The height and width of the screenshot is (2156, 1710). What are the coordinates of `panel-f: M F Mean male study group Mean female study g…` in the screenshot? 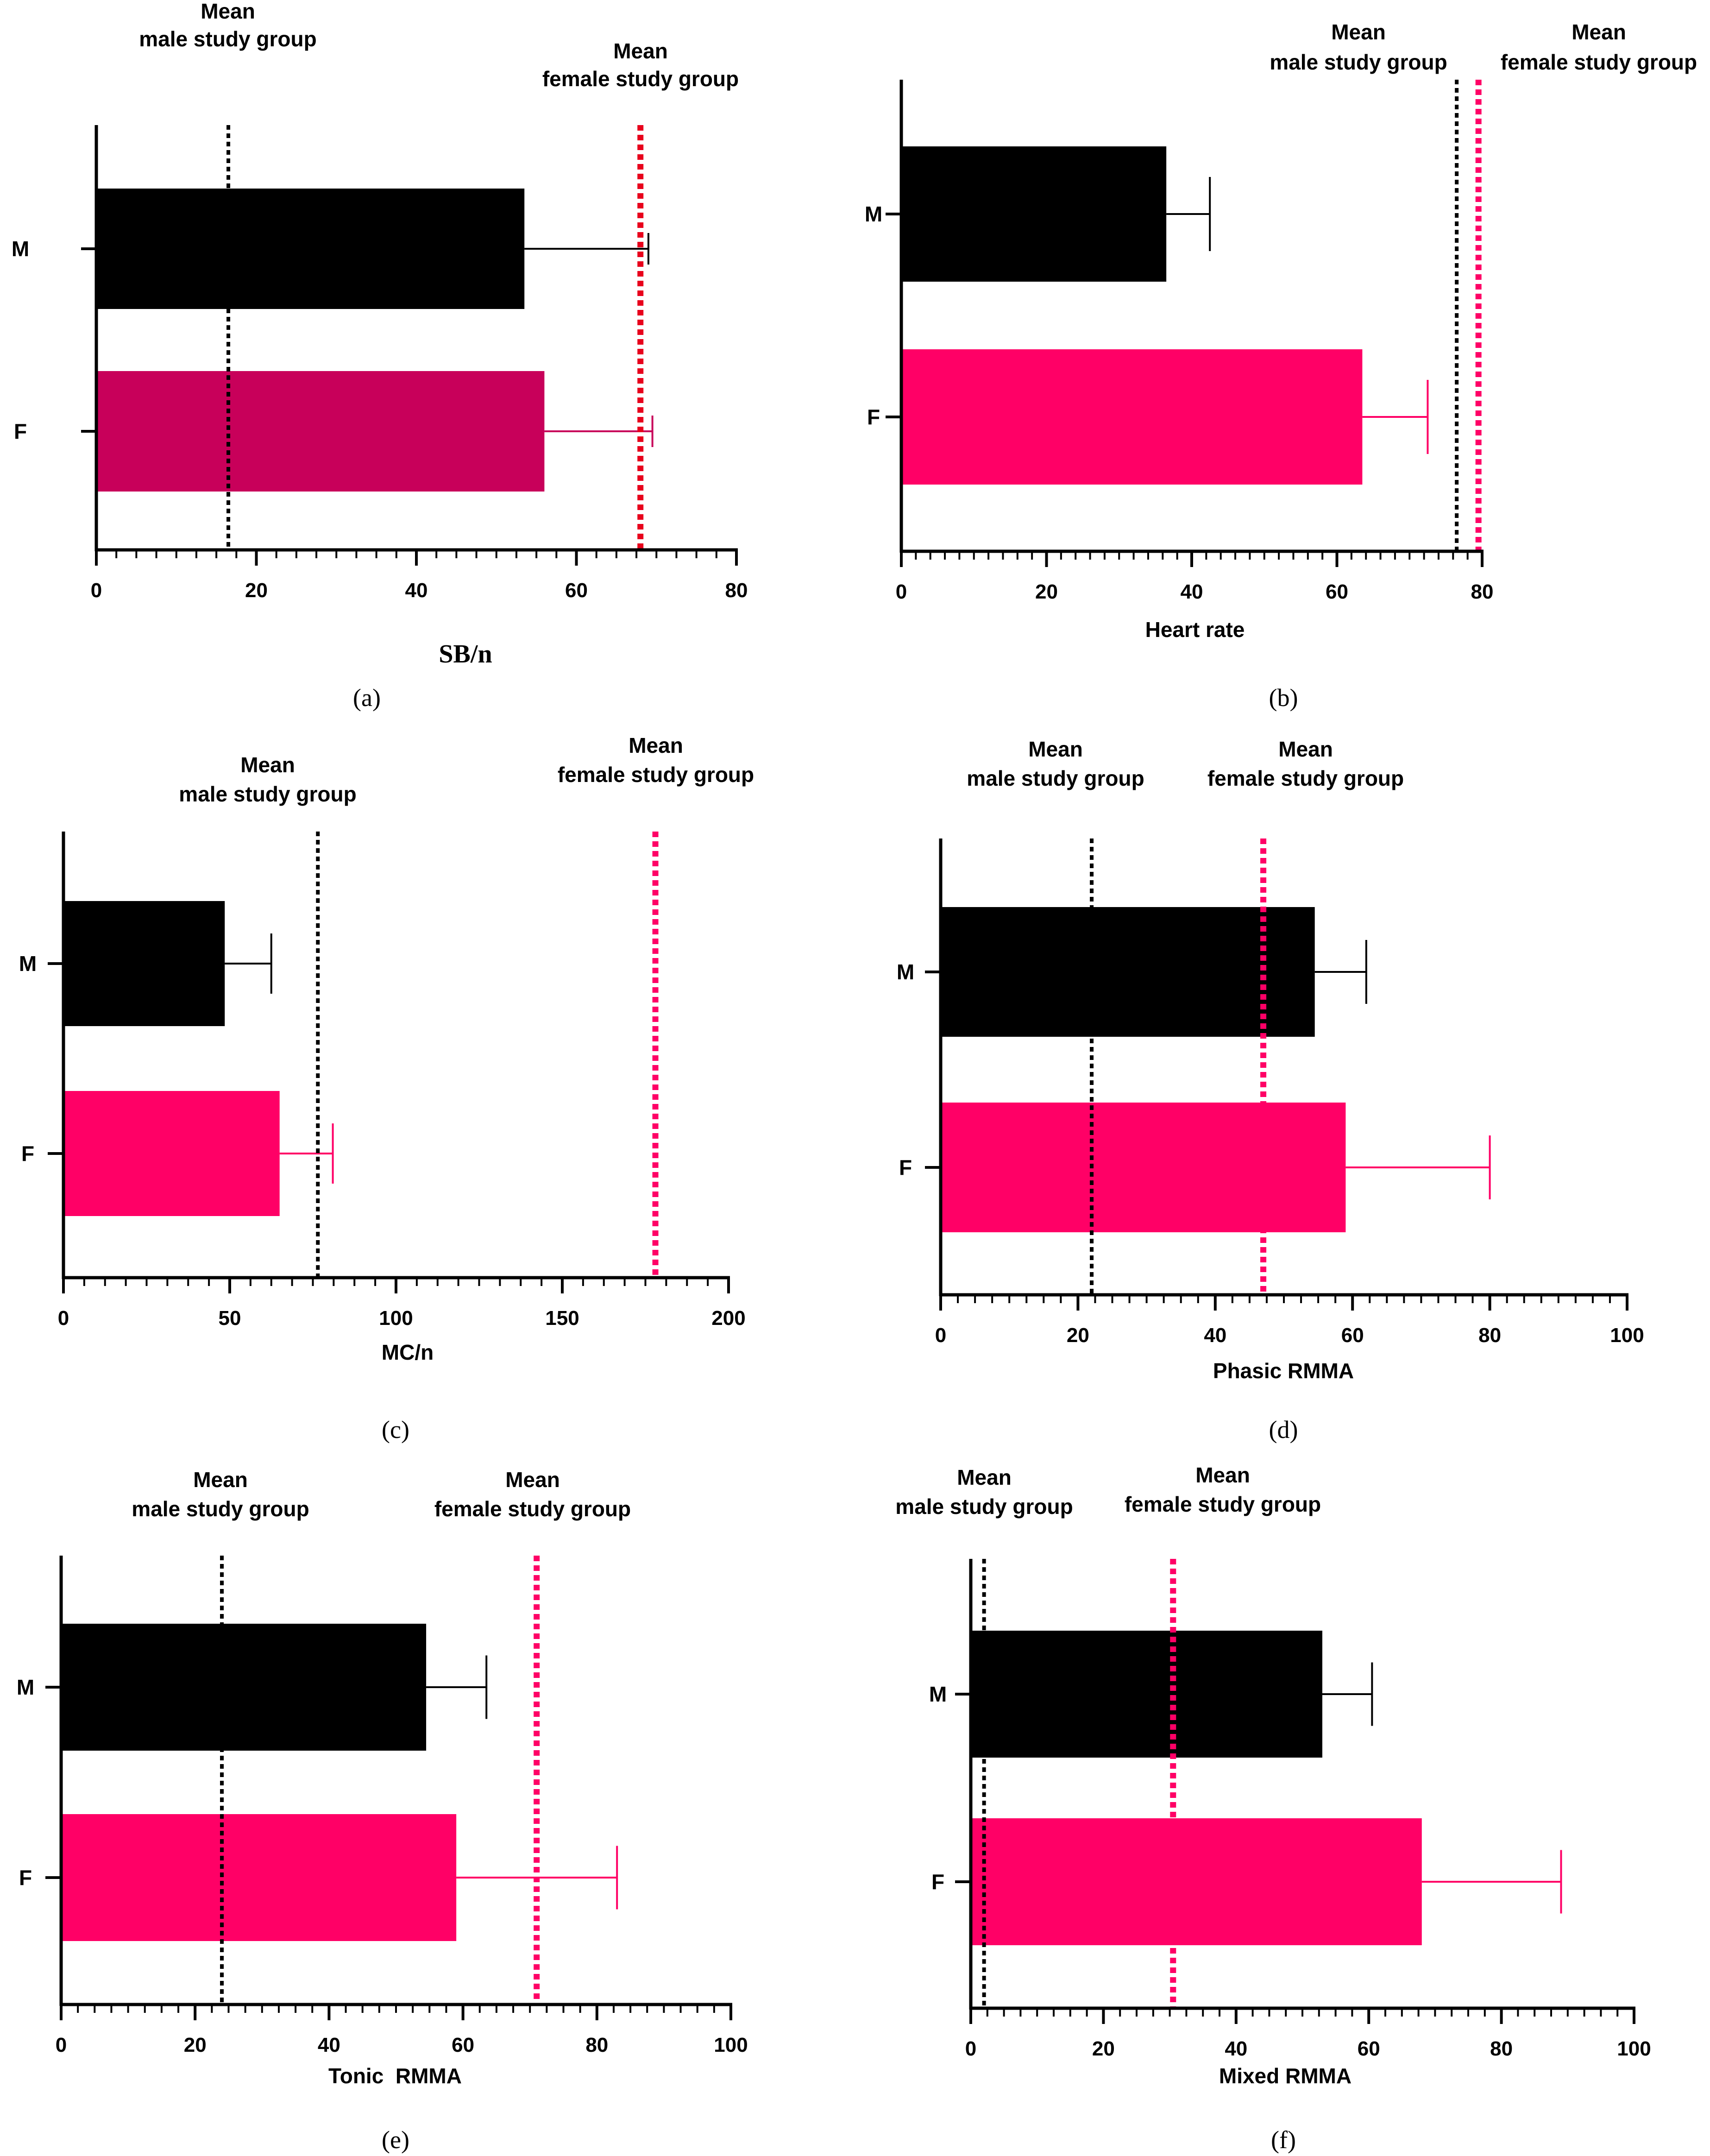 It's located at (1273, 1808).